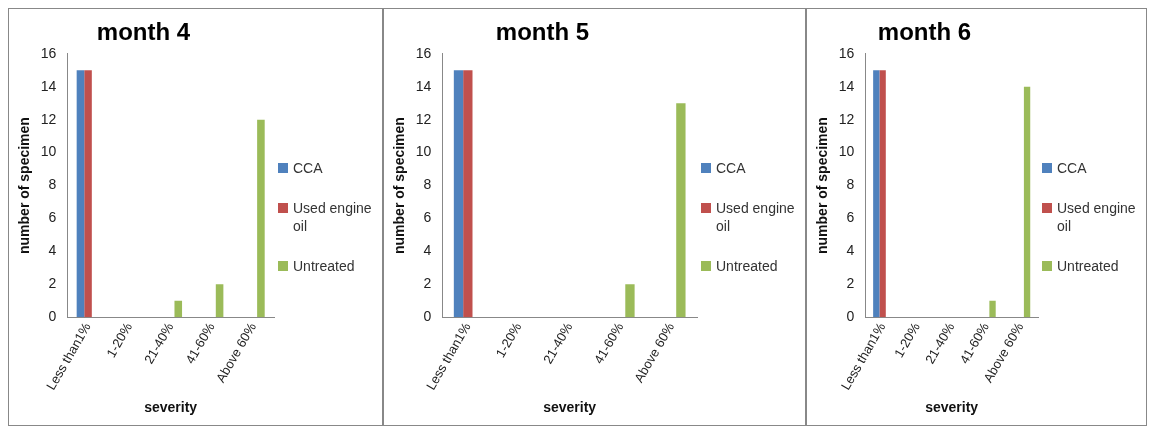 The height and width of the screenshot is (439, 1157). I want to click on chart-title: month 5, so click(542, 32).